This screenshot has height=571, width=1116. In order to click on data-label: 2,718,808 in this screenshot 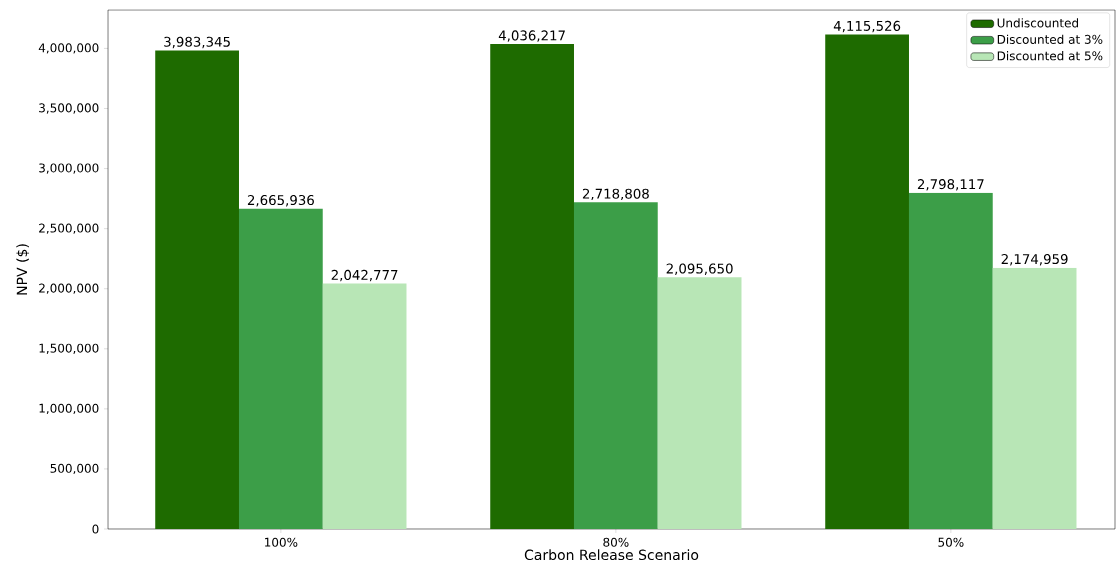, I will do `click(615, 194)`.